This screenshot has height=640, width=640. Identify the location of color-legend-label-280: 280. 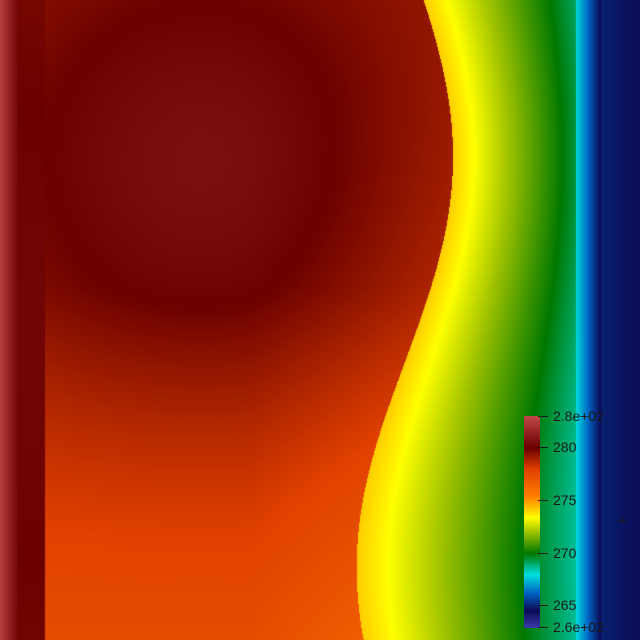
(565, 447).